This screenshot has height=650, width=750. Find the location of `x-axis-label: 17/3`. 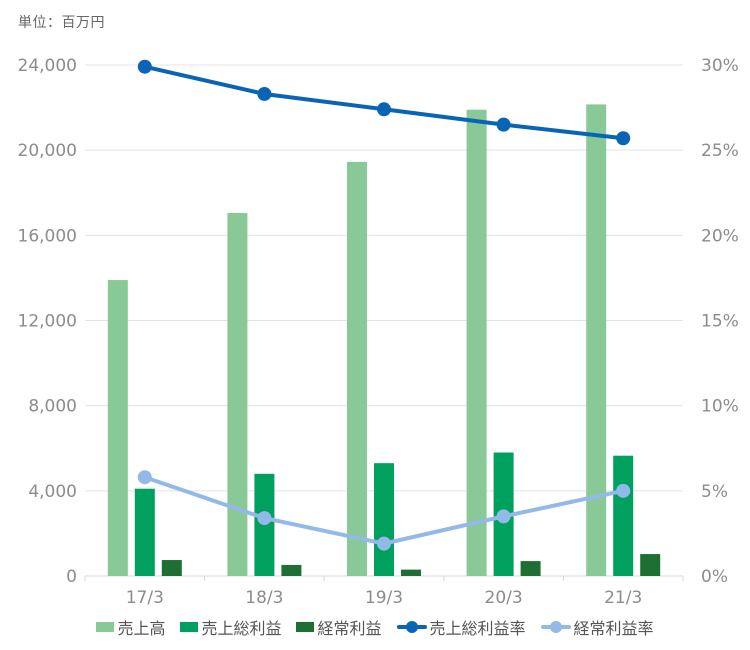

x-axis-label: 17/3 is located at coordinates (145, 598).